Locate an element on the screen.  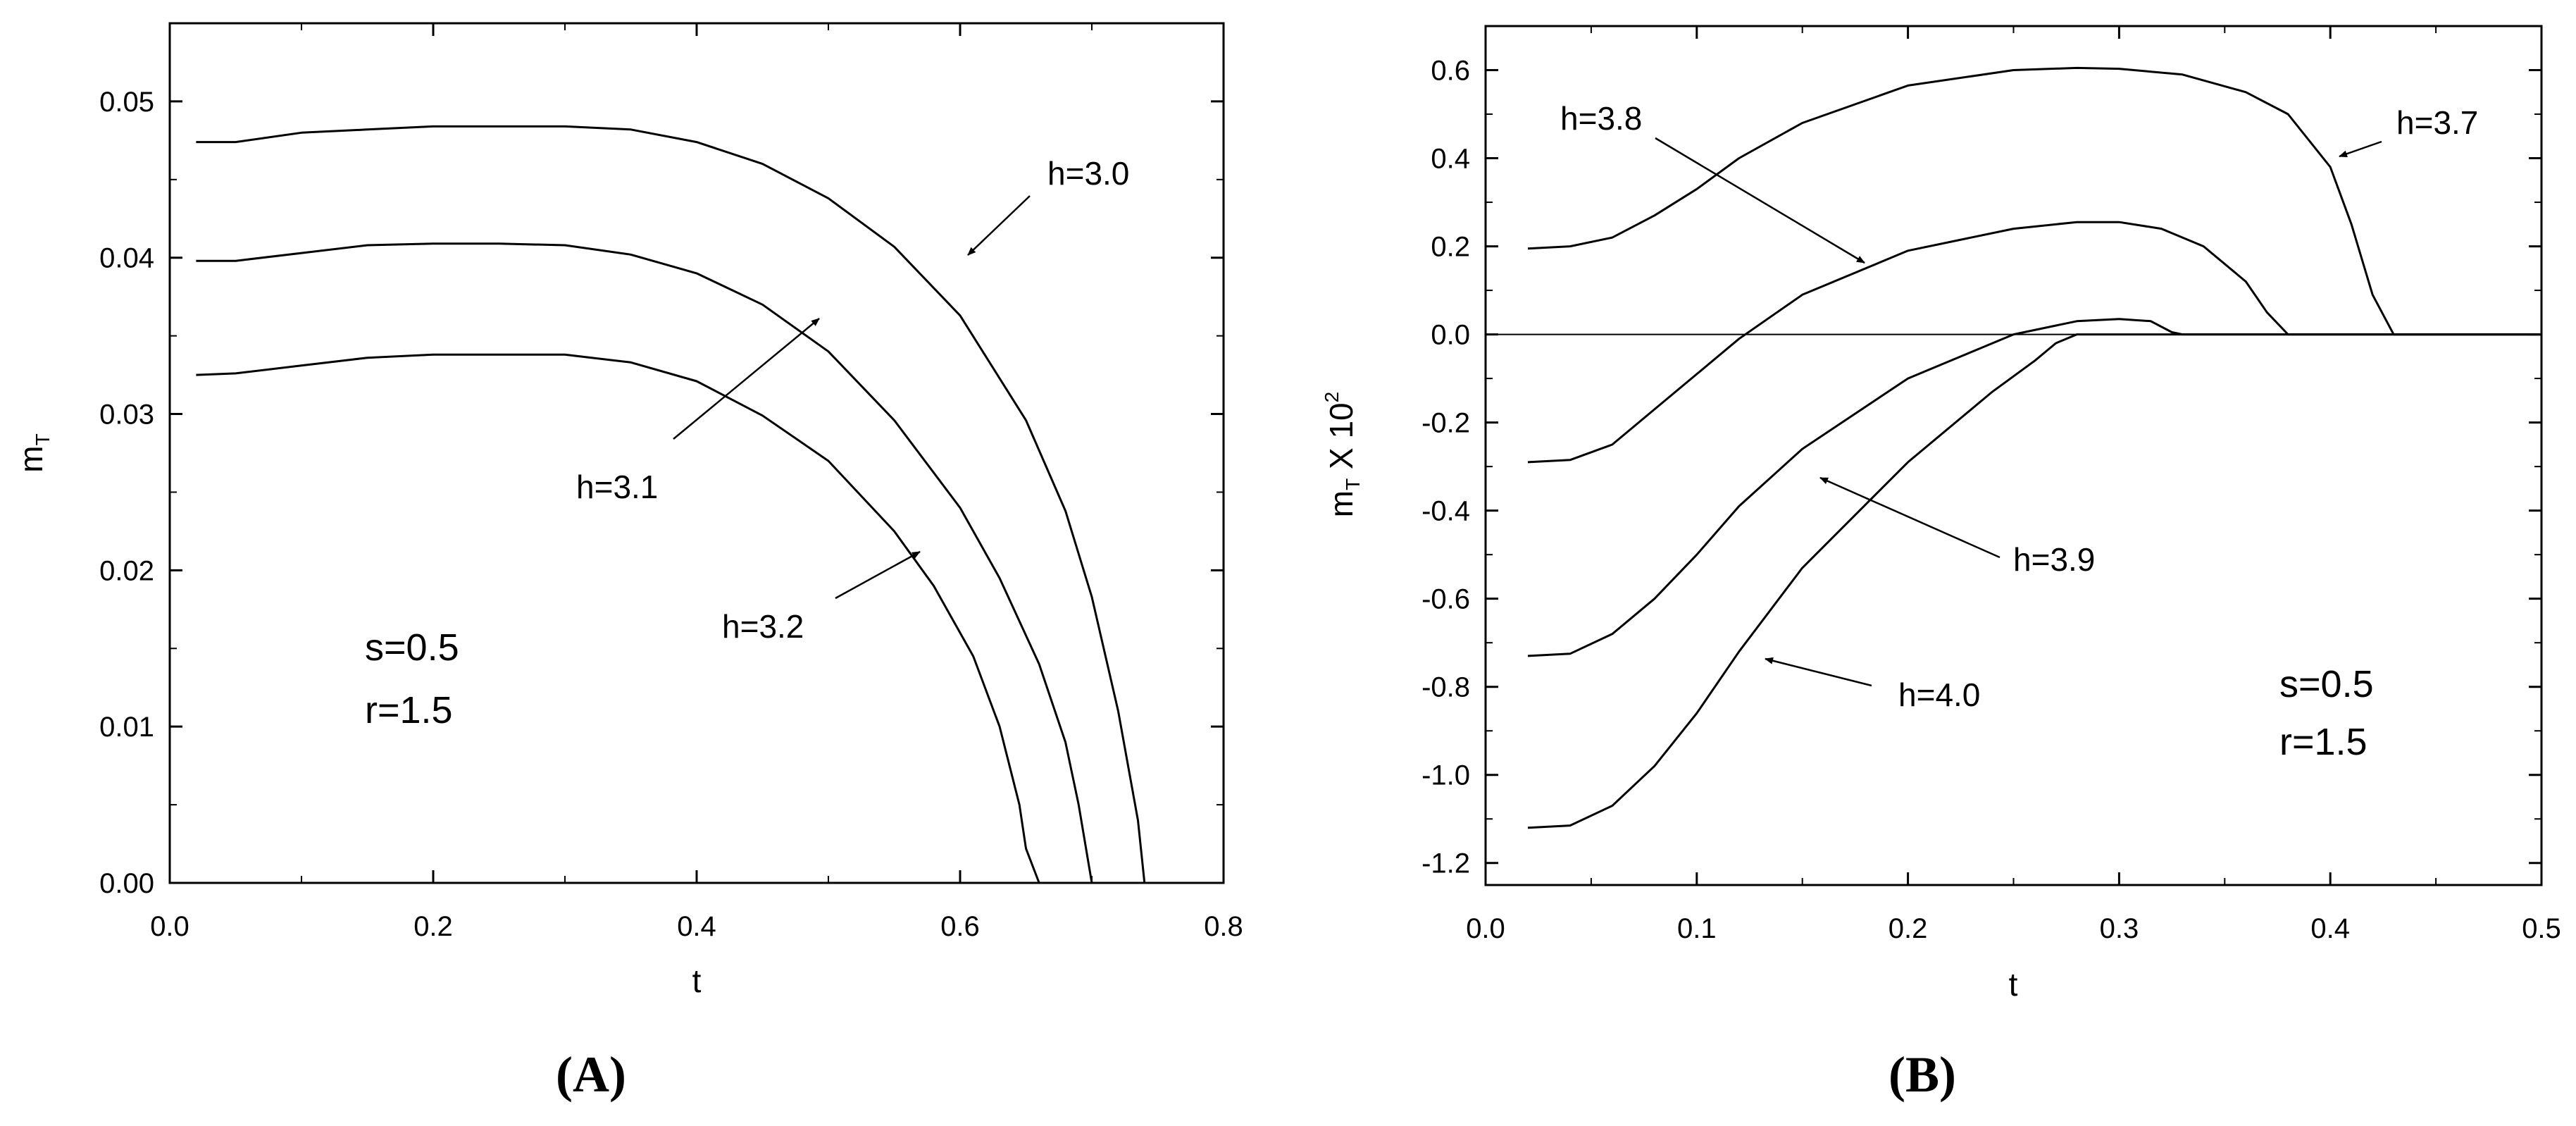
x-tick-label: 0.3 is located at coordinates (2119, 928).